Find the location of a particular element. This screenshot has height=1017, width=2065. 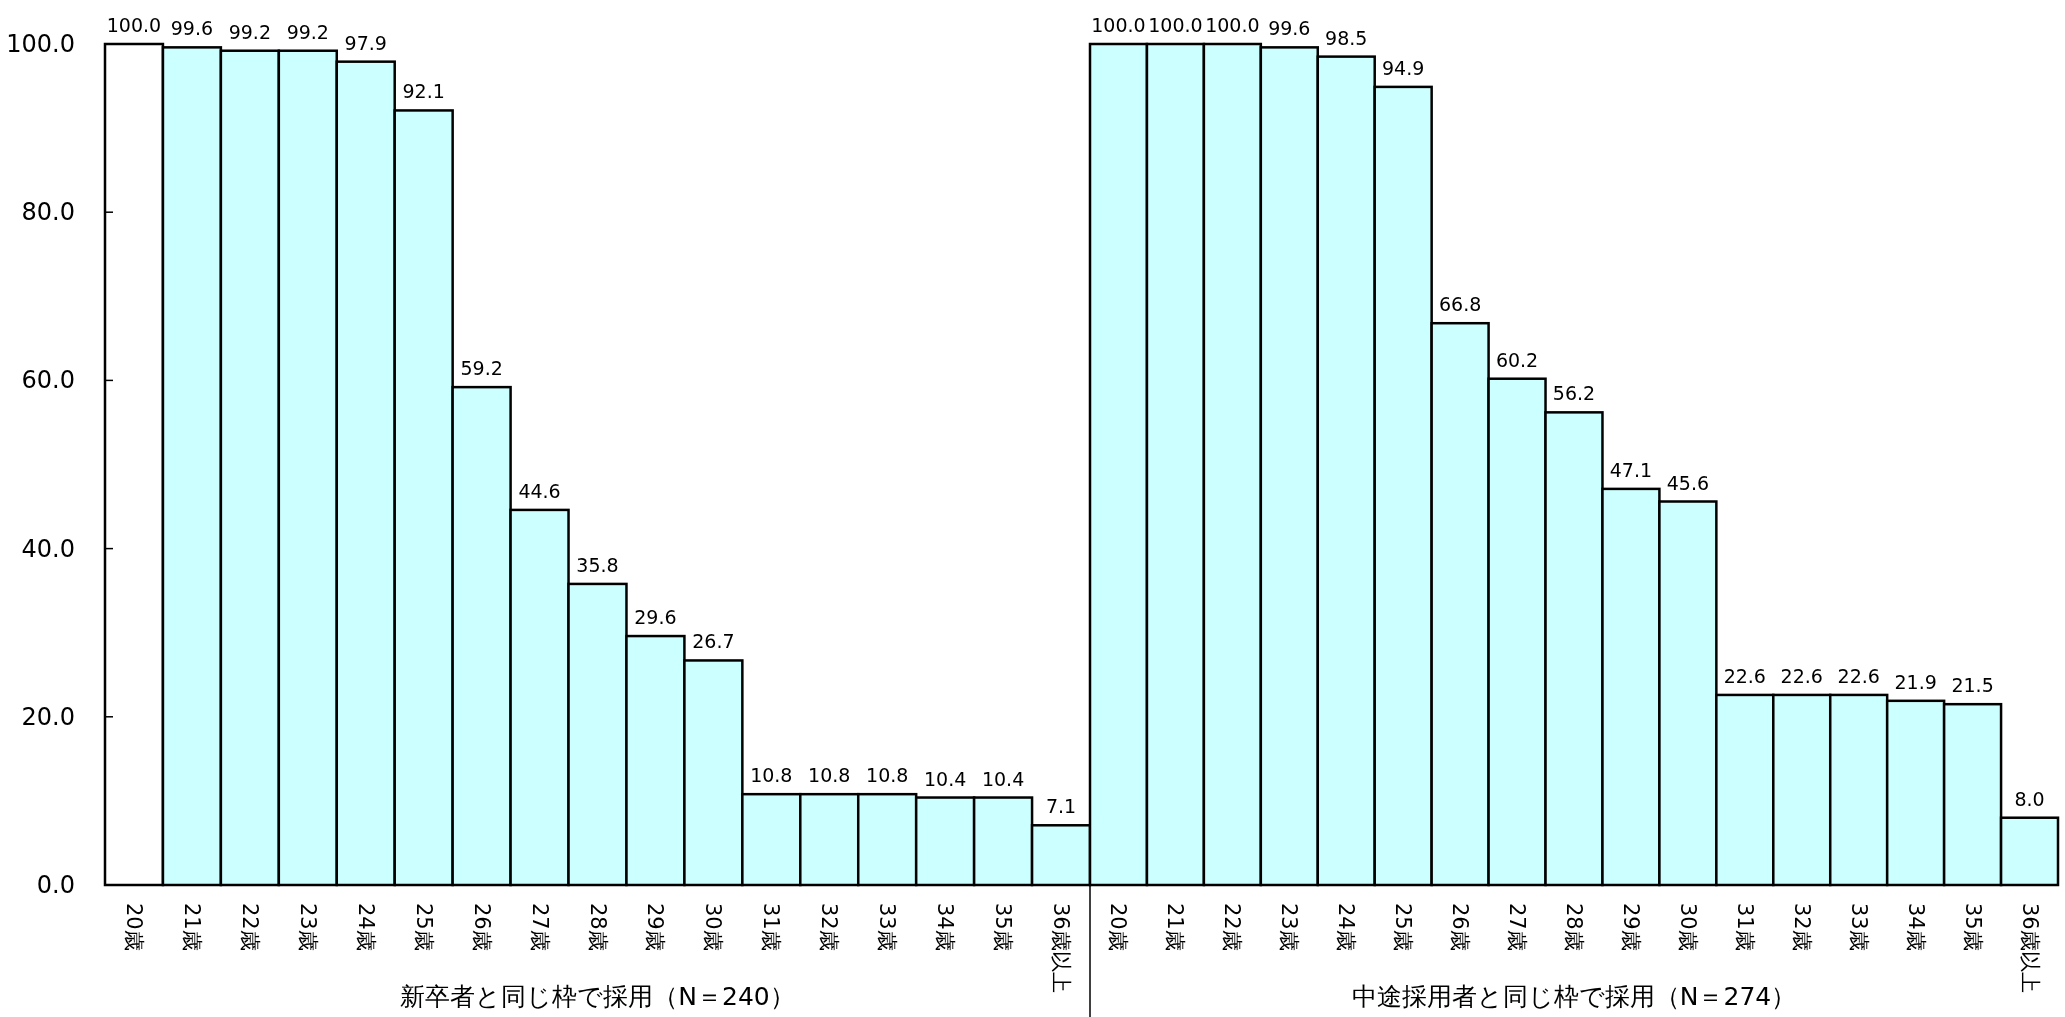

data-label: 26.7 is located at coordinates (713, 641).